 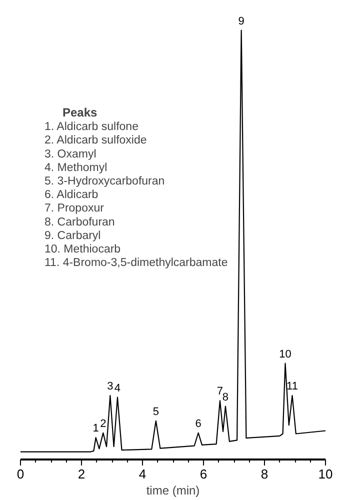 I want to click on annotation: 4, so click(x=117, y=388).